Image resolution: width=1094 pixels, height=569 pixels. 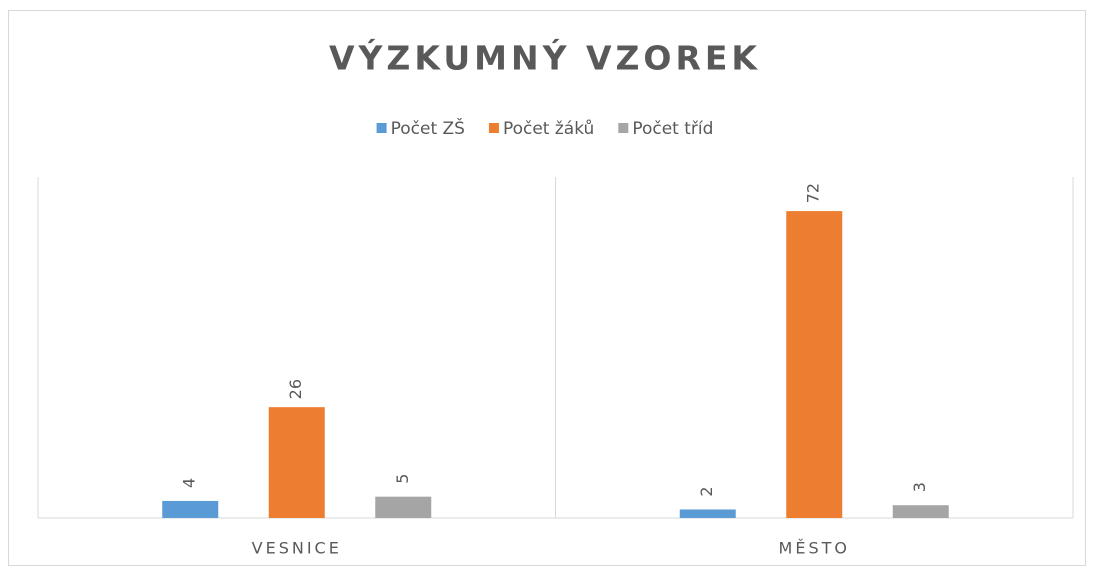 What do you see at coordinates (189, 483) in the screenshot?
I see `data-label: 4` at bounding box center [189, 483].